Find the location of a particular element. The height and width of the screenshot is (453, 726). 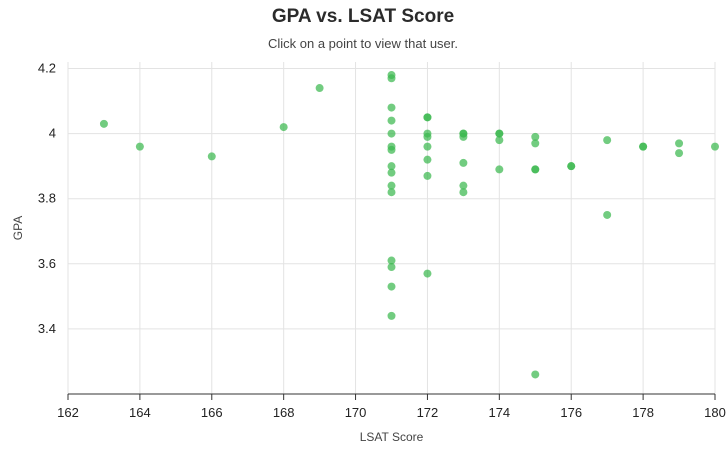

chart-subtitle: Click on a point to view that user. is located at coordinates (363, 43).